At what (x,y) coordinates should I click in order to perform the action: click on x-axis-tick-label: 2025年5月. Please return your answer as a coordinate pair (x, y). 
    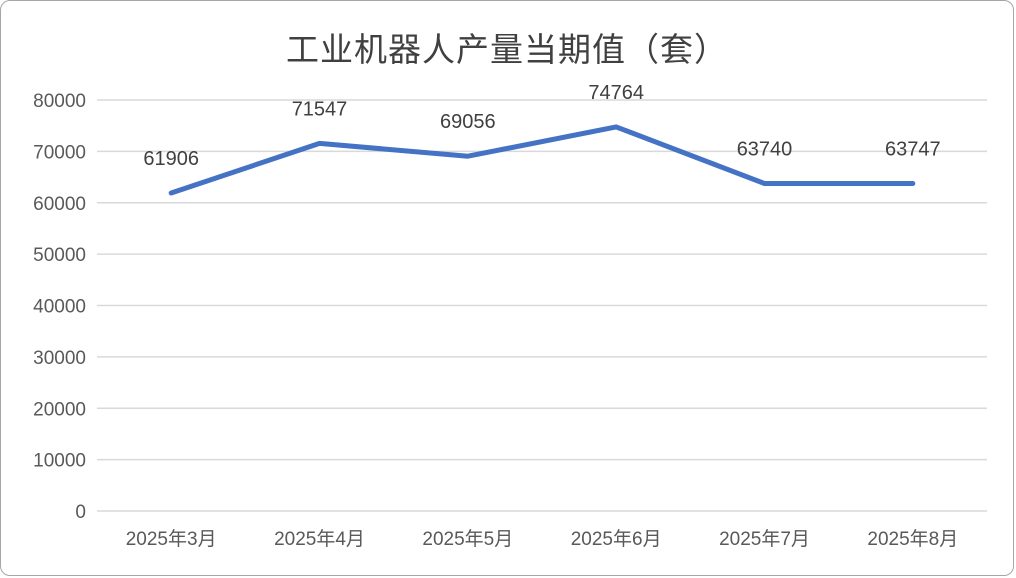
    Looking at the image, I should click on (467, 539).